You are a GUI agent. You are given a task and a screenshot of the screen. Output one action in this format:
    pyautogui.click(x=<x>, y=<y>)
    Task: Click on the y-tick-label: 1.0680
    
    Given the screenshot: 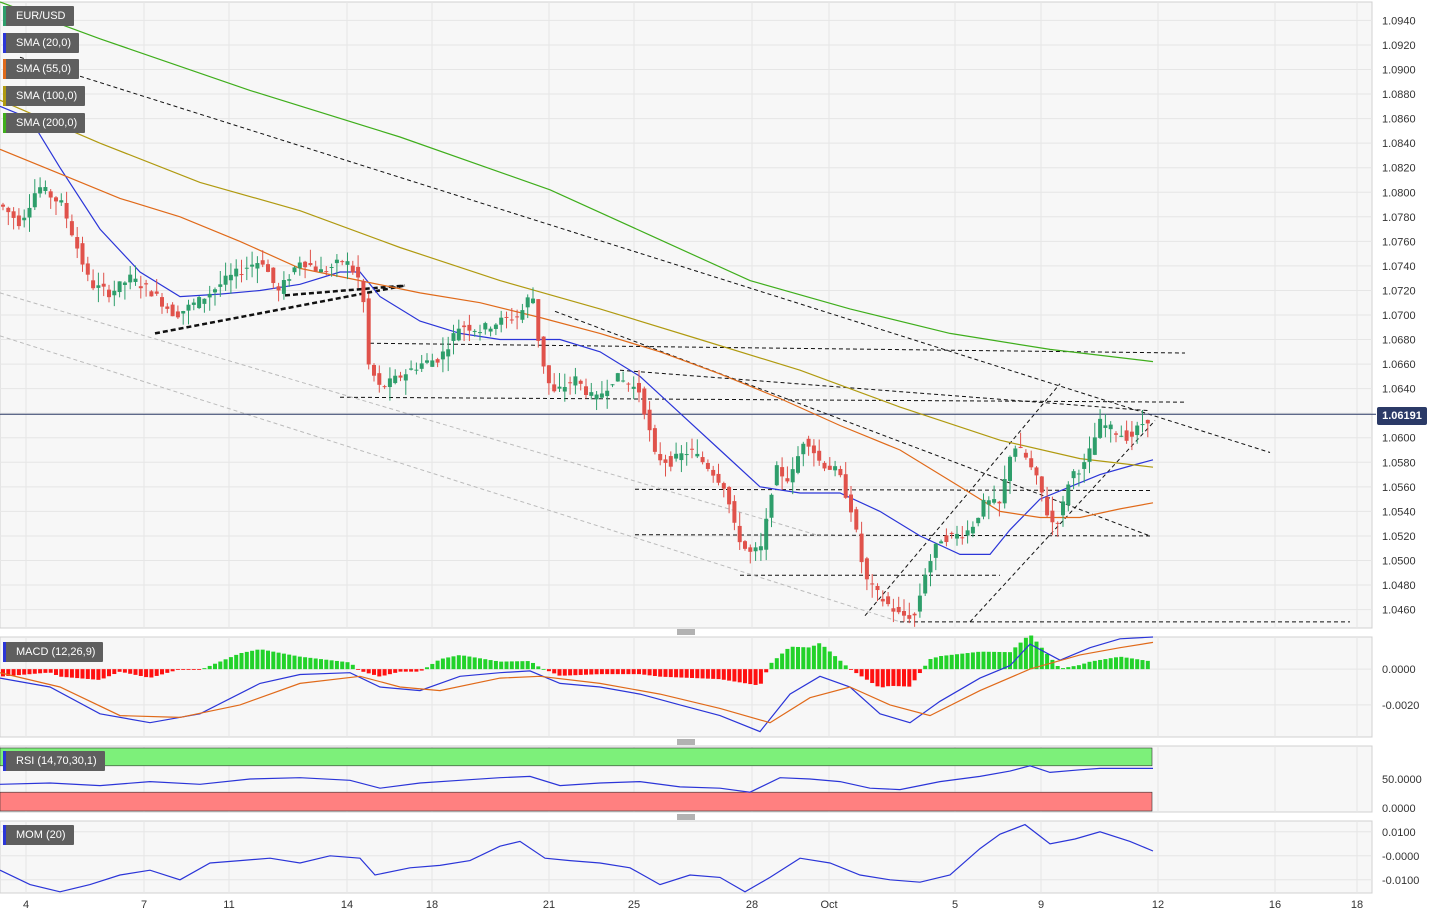 What is the action you would take?
    pyautogui.click(x=1399, y=341)
    